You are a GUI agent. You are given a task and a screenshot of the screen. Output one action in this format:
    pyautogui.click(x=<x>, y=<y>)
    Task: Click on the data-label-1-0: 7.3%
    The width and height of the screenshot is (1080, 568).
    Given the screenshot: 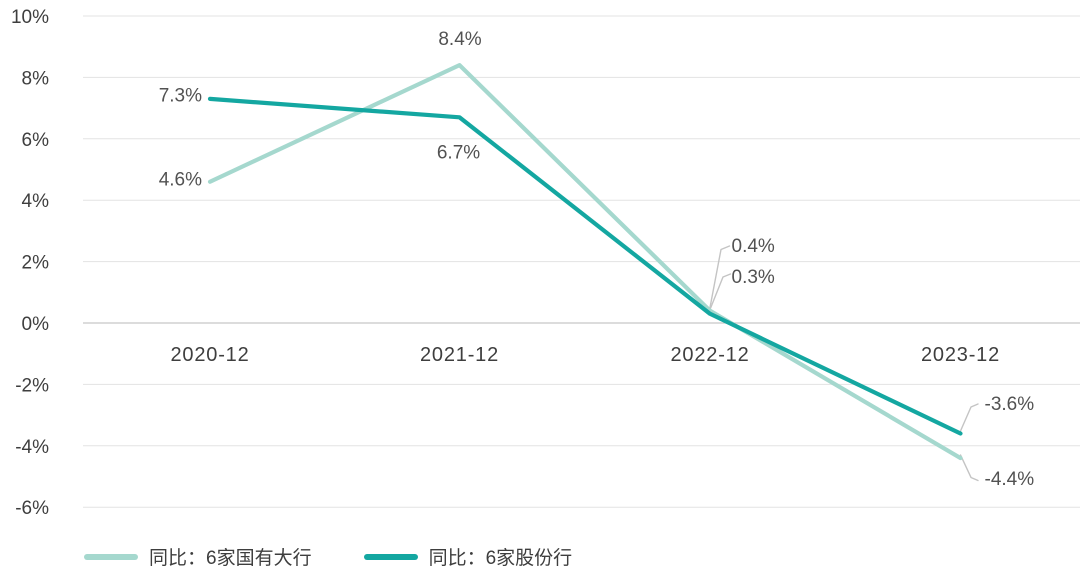 What is the action you would take?
    pyautogui.click(x=180, y=96)
    